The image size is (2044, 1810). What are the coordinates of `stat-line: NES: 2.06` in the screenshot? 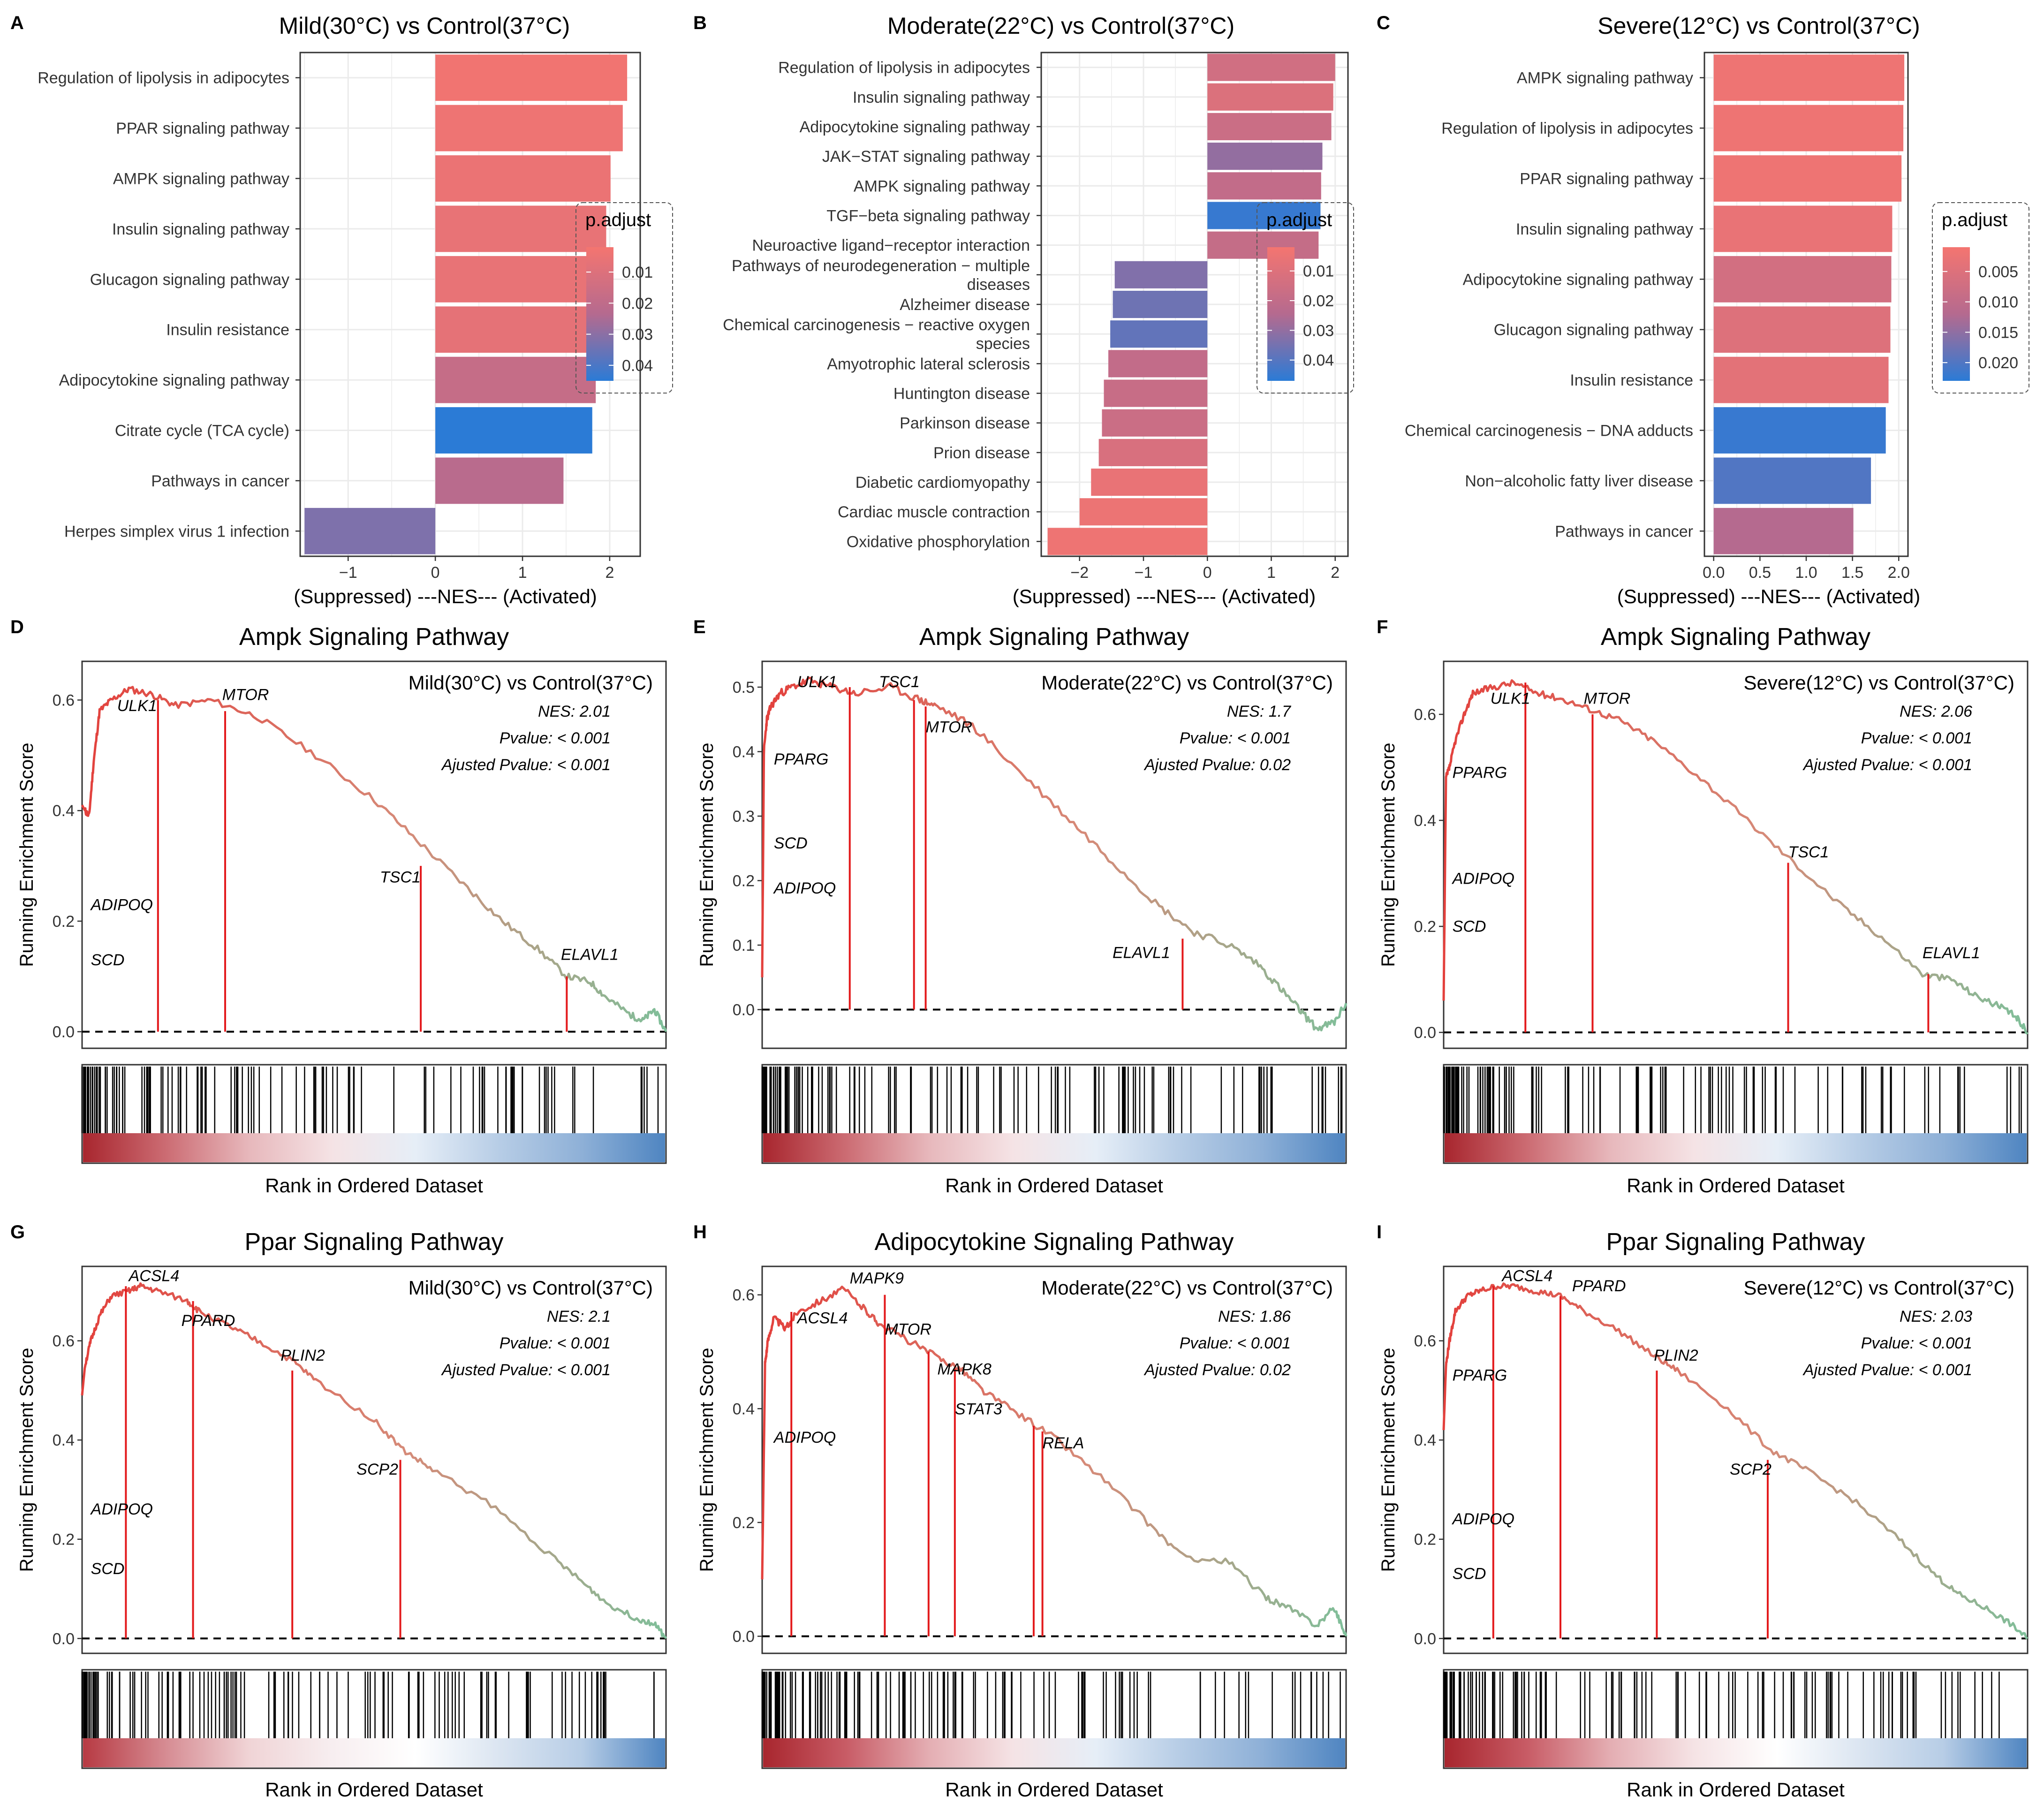 It's located at (1936, 711).